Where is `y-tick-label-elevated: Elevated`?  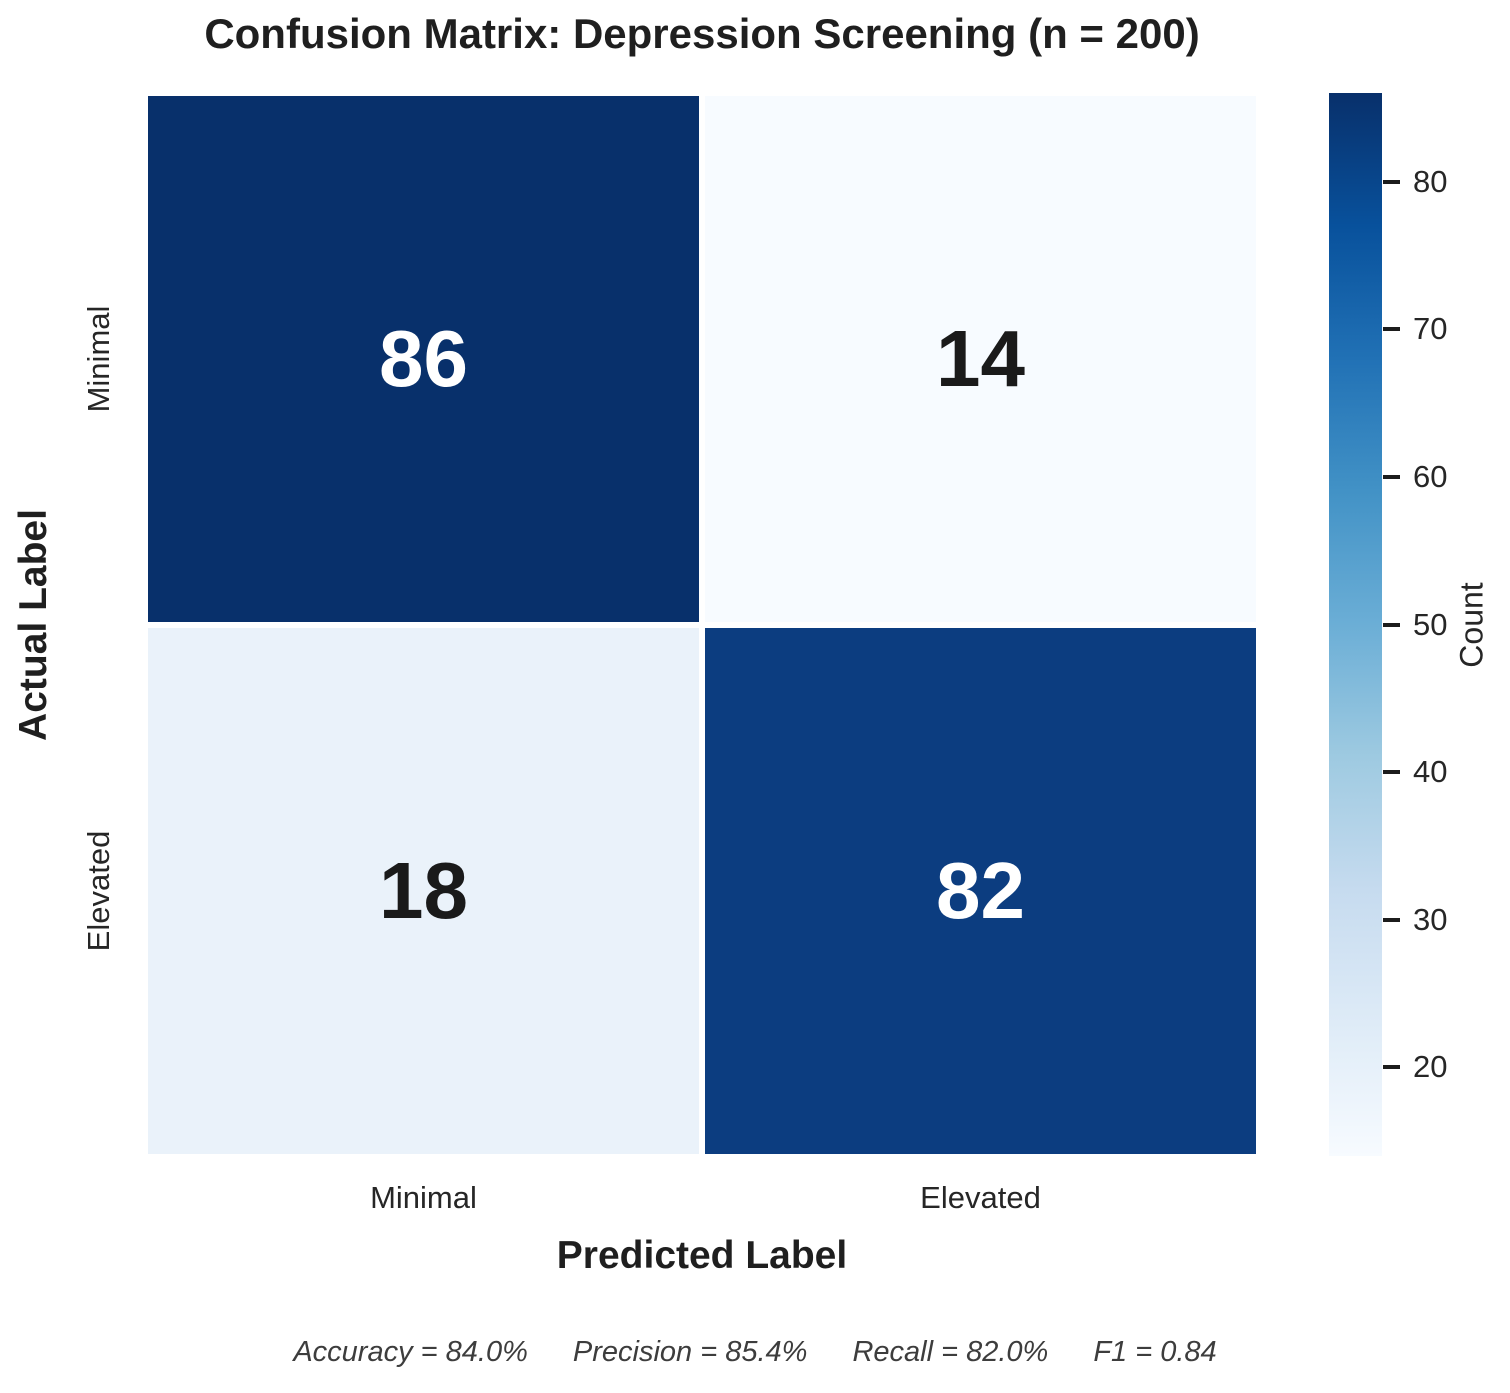 y-tick-label-elevated: Elevated is located at coordinates (98, 891).